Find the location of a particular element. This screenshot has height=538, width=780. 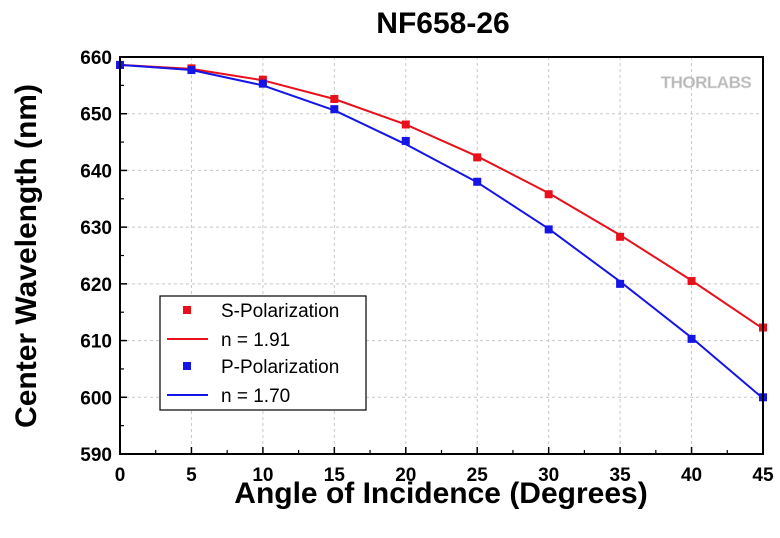

x-tick-label: 25 is located at coordinates (478, 475).